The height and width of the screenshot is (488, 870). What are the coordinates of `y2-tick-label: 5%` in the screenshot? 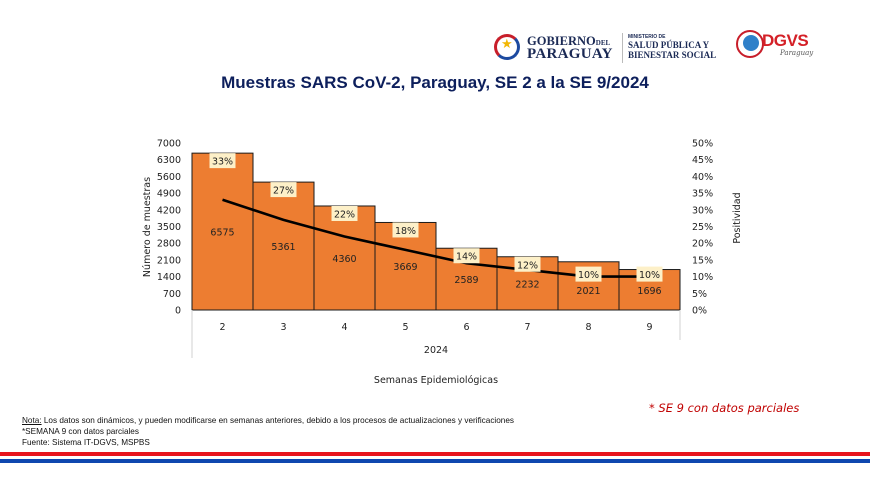 It's located at (699, 294).